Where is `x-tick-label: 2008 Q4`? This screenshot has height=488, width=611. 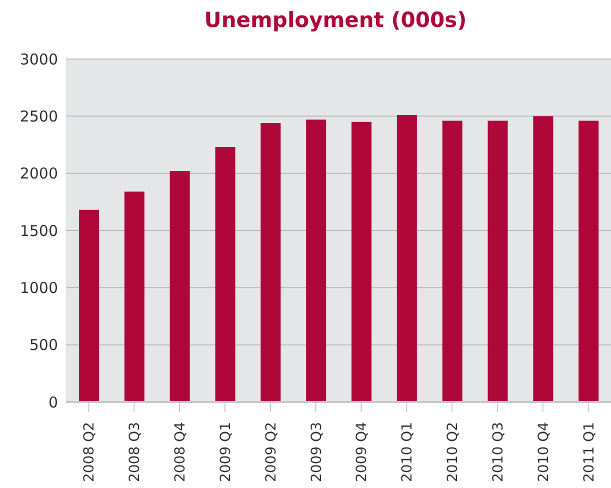
x-tick-label: 2008 Q4 is located at coordinates (180, 452).